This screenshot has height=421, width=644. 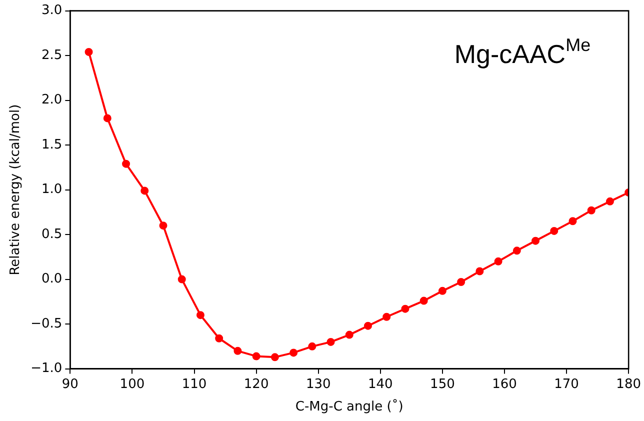 What do you see at coordinates (70, 384) in the screenshot?
I see `x-tick-label: 90` at bounding box center [70, 384].